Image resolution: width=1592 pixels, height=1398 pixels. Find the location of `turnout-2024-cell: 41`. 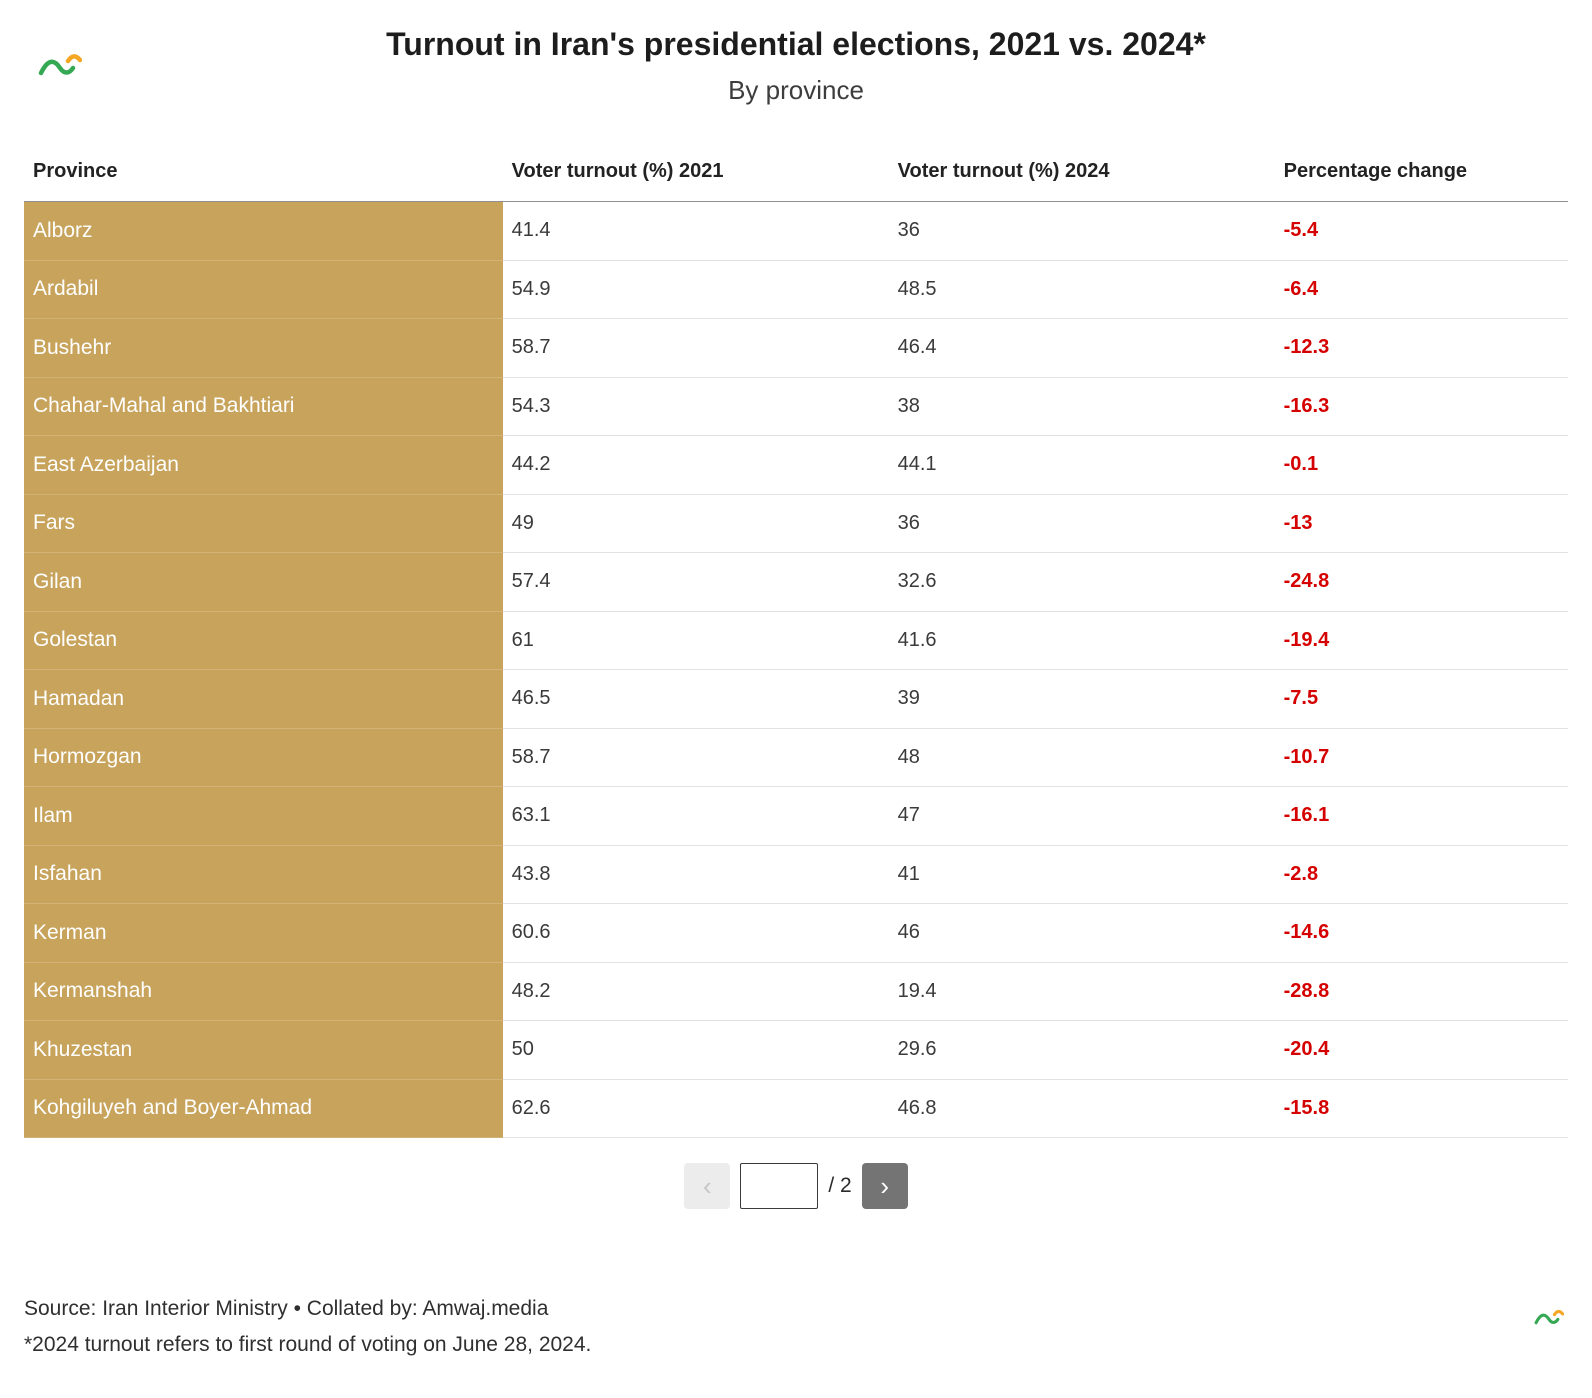

turnout-2024-cell: 41 is located at coordinates (1081, 874).